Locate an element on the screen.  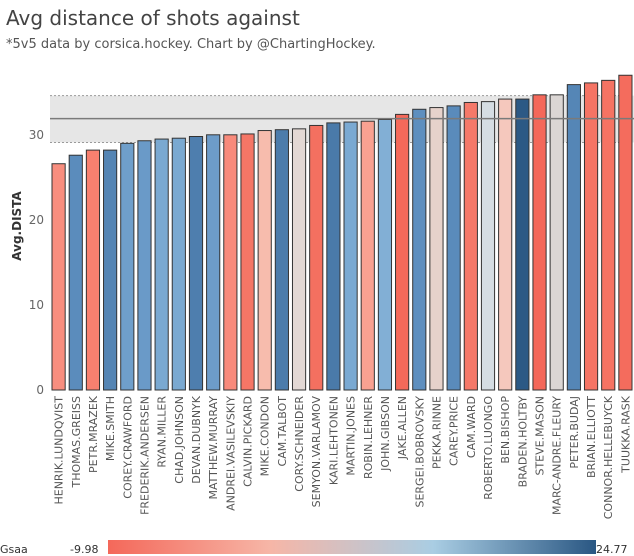
bar-john-gibson is located at coordinates (385, 254).